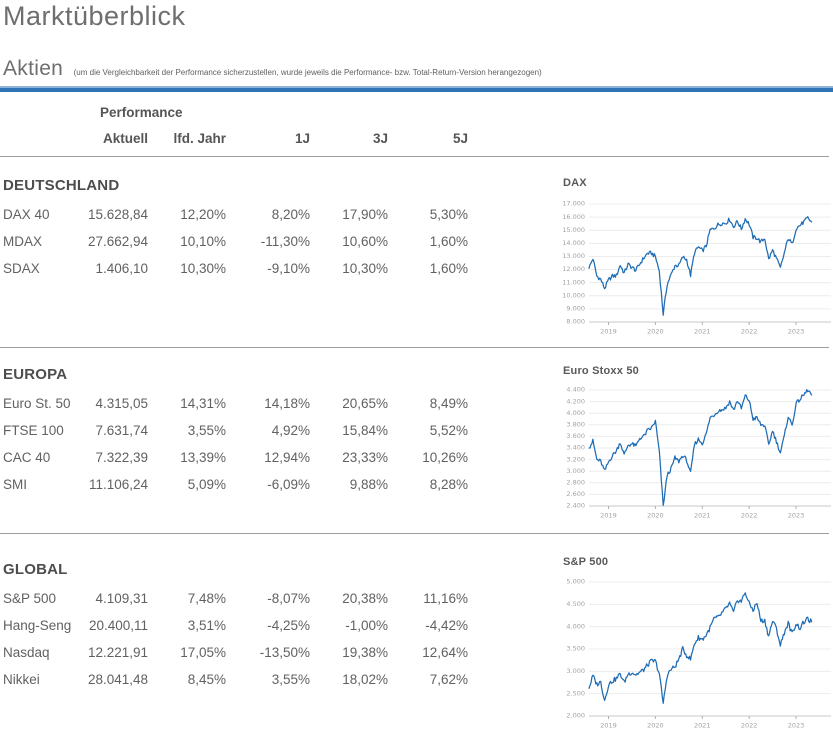 Image resolution: width=833 pixels, height=736 pixels. What do you see at coordinates (118, 625) in the screenshot?
I see `value-cell: 20.400,11` at bounding box center [118, 625].